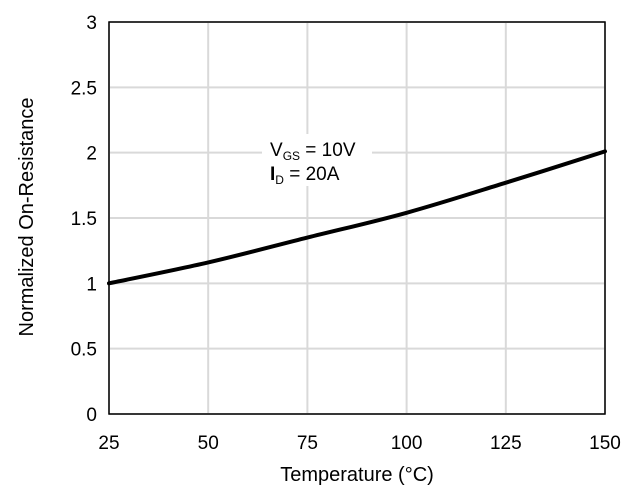 The width and height of the screenshot is (641, 486). I want to click on x-tick-labels: 25 50 75 100 125 150, so click(359, 443).